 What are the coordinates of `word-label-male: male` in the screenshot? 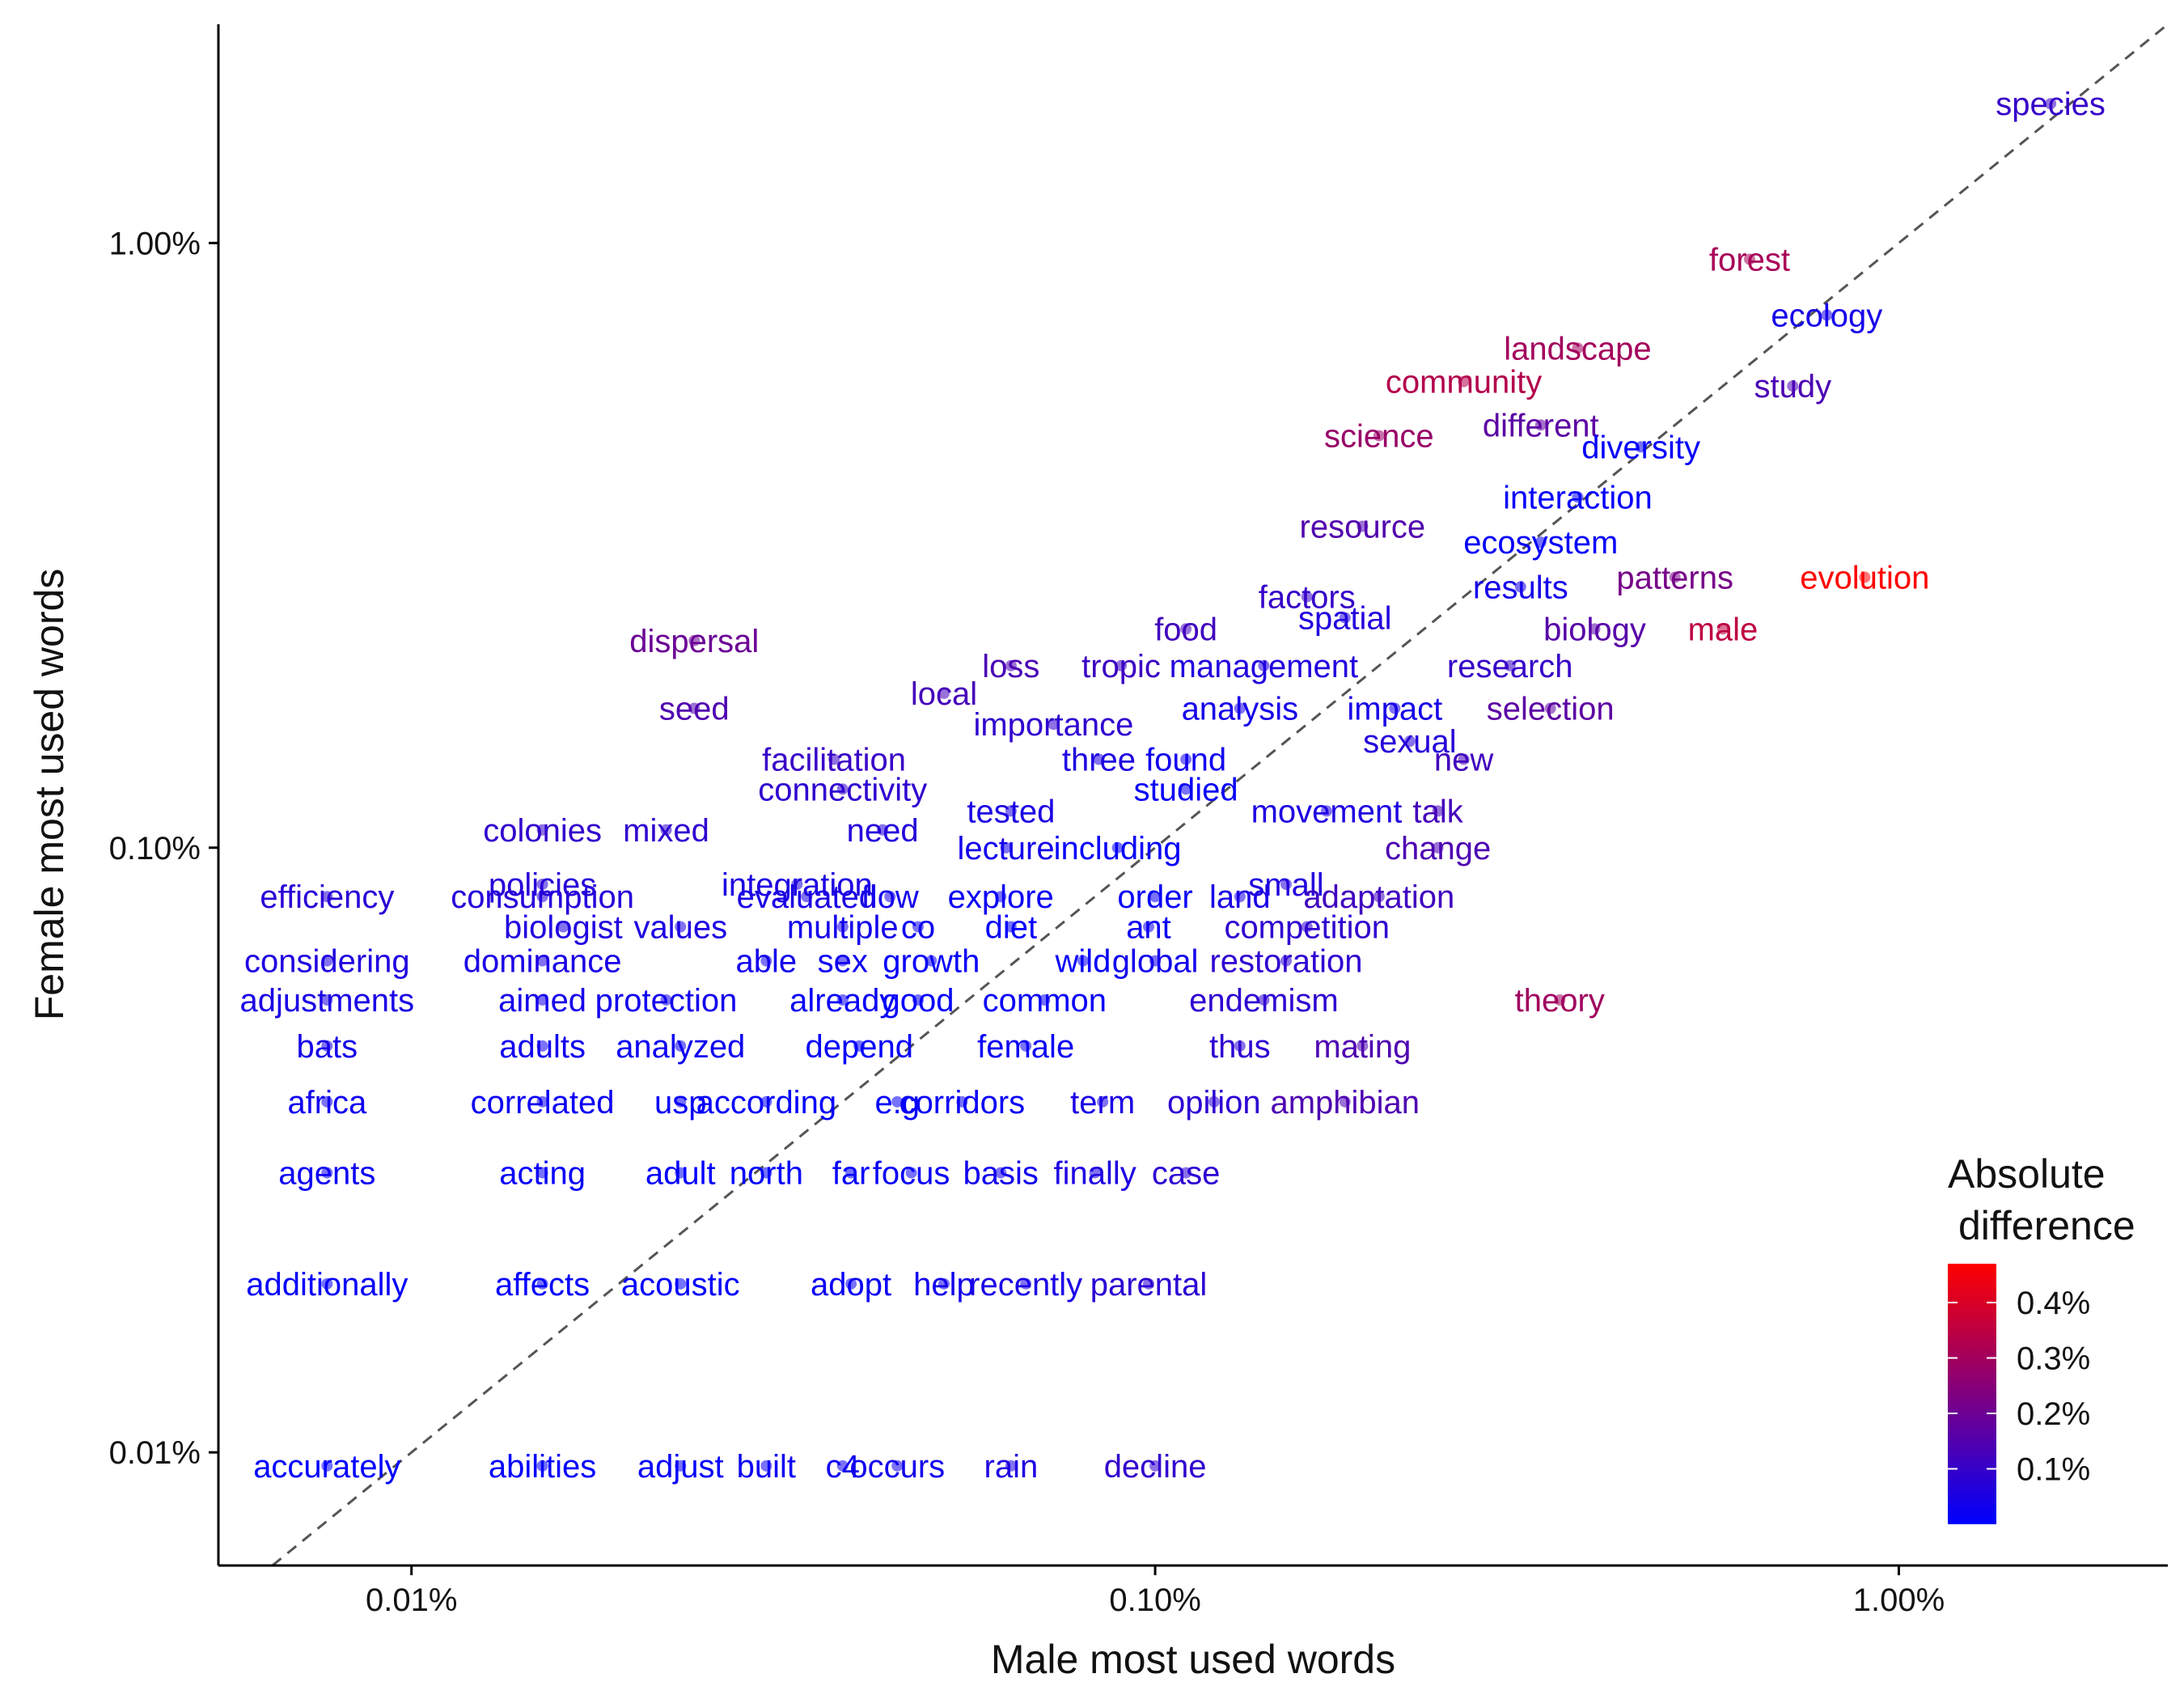 It's located at (1724, 629).